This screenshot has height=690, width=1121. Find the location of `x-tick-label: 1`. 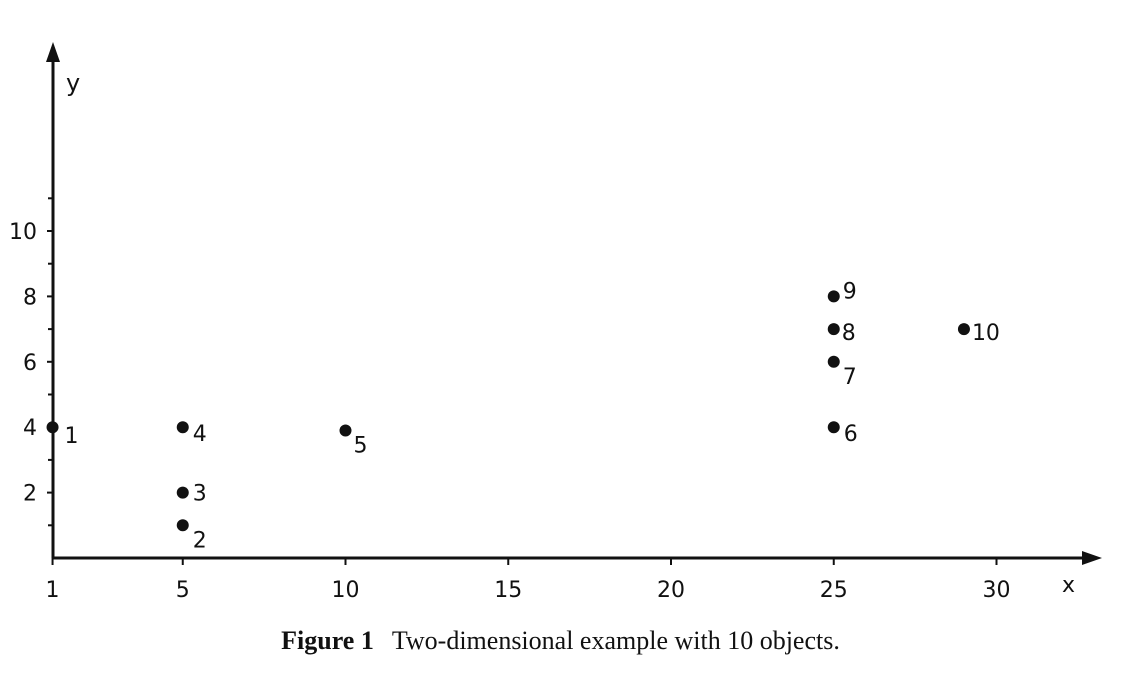

x-tick-label: 1 is located at coordinates (53, 590).